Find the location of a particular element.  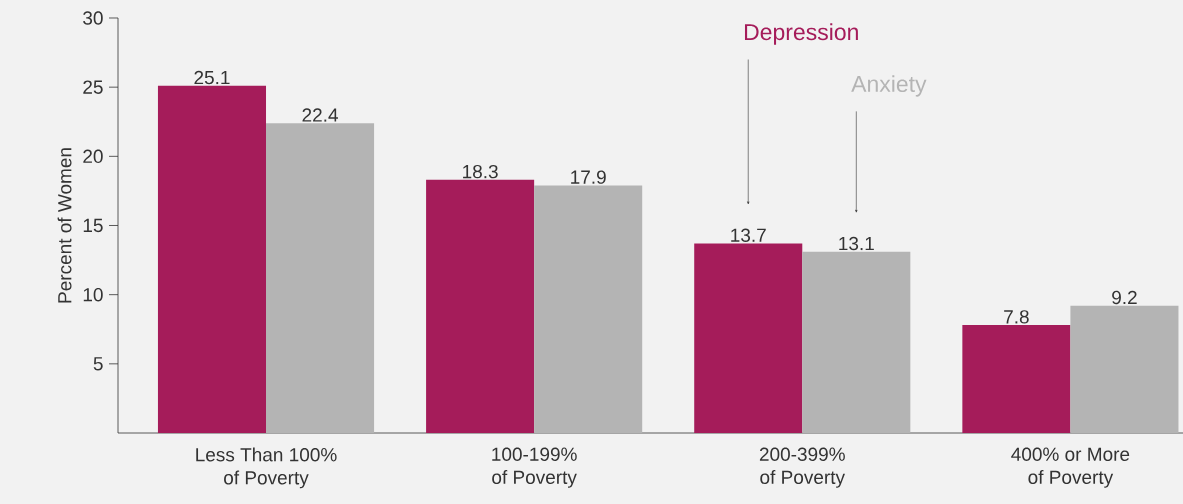

data-label: 13.7 is located at coordinates (748, 235).